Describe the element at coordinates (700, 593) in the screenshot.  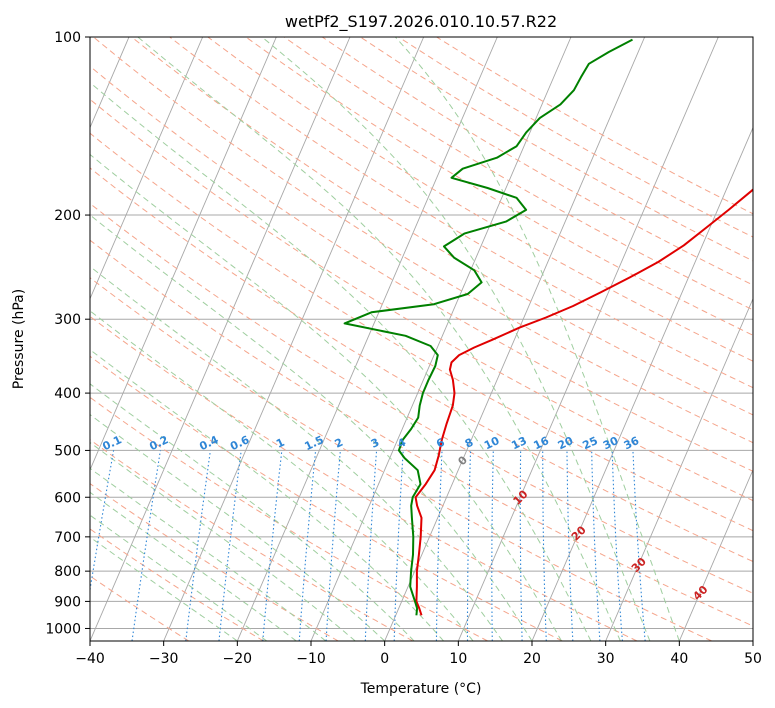
I see `moist-adiabat-label: 40` at that location.